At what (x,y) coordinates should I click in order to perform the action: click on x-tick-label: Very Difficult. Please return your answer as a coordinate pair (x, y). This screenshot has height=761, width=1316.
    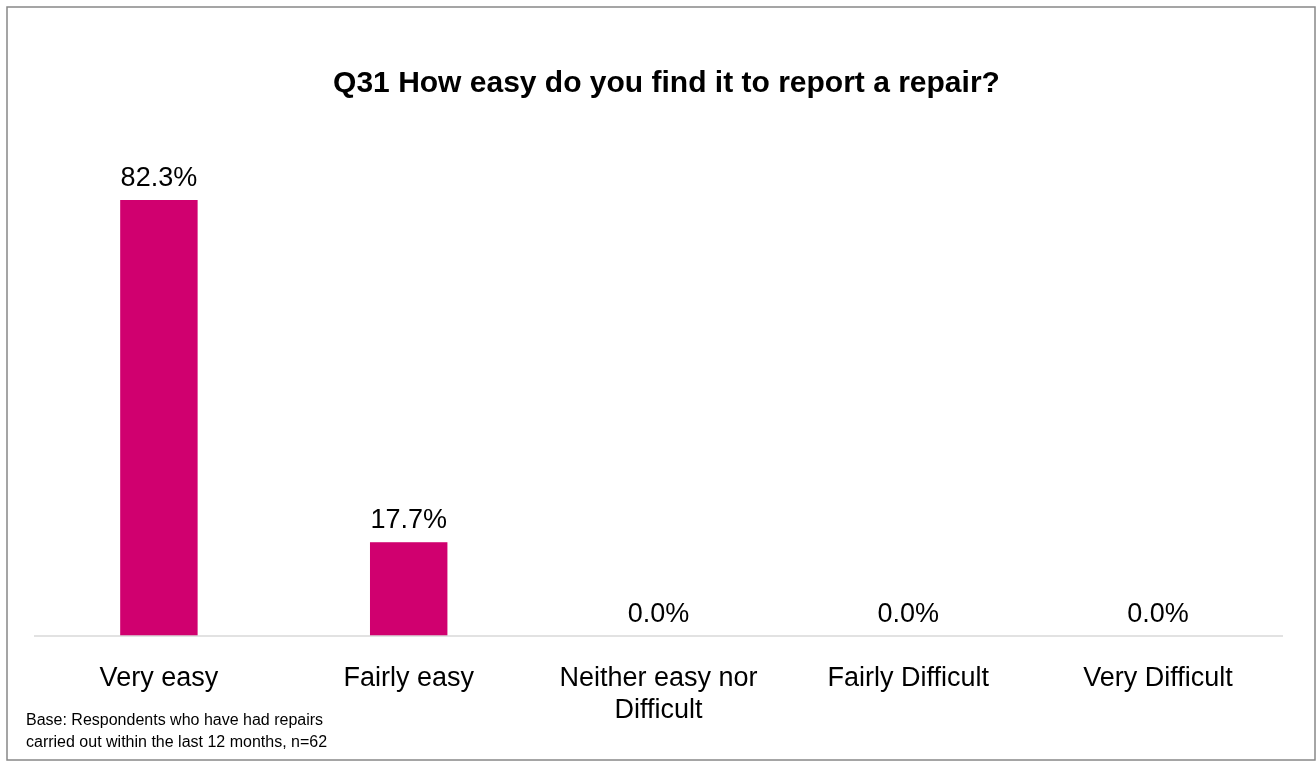
    Looking at the image, I should click on (1158, 677).